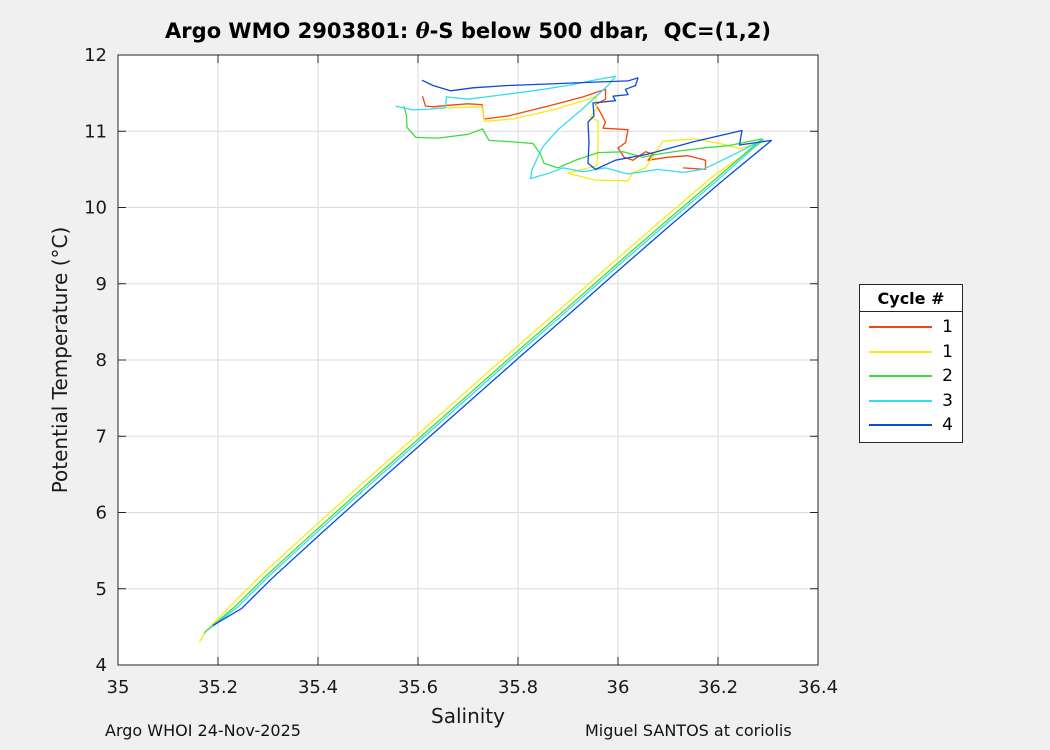 The height and width of the screenshot is (750, 1050). Describe the element at coordinates (947, 425) in the screenshot. I see `legend-entry-label: 4` at that location.